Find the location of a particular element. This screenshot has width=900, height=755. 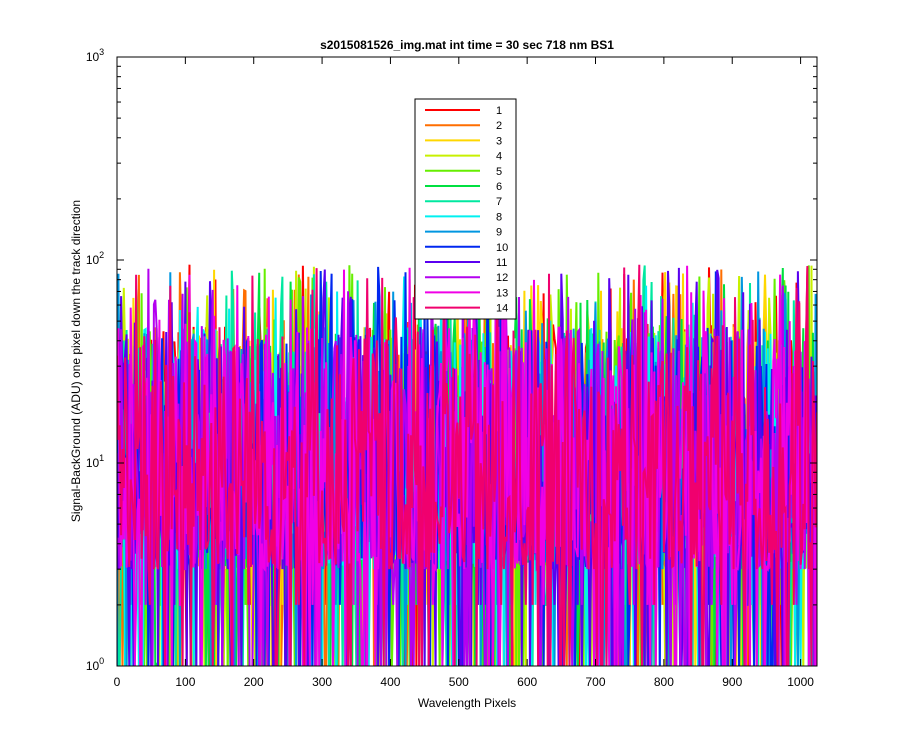

y-tick-label: 10² is located at coordinates (95, 258).